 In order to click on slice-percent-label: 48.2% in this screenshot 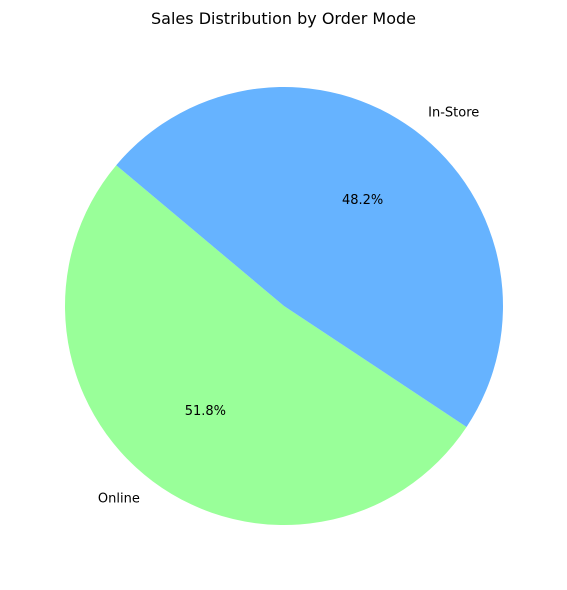, I will do `click(362, 200)`.